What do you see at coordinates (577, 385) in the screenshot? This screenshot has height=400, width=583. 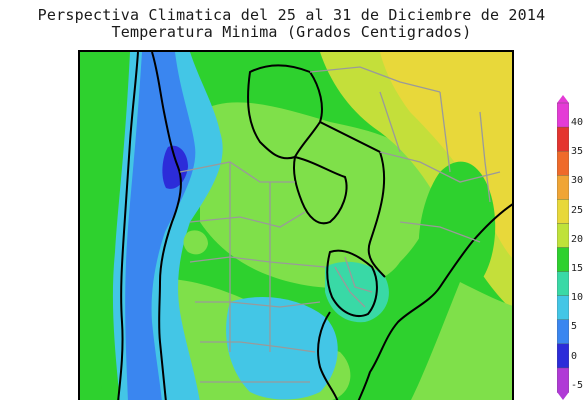 I see `colorbar-tick-label: -5` at bounding box center [577, 385].